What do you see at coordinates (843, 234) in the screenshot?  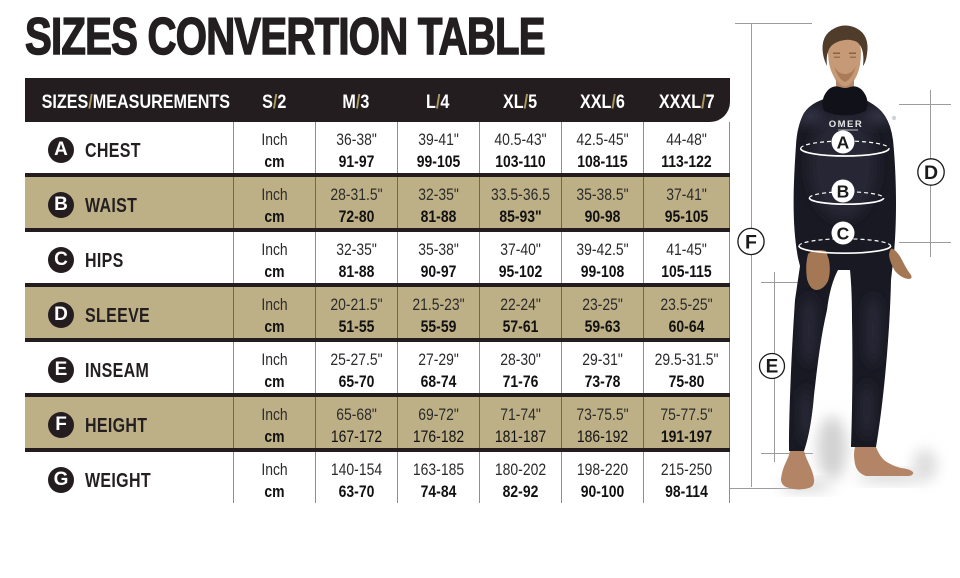 I see `svg-text: C` at bounding box center [843, 234].